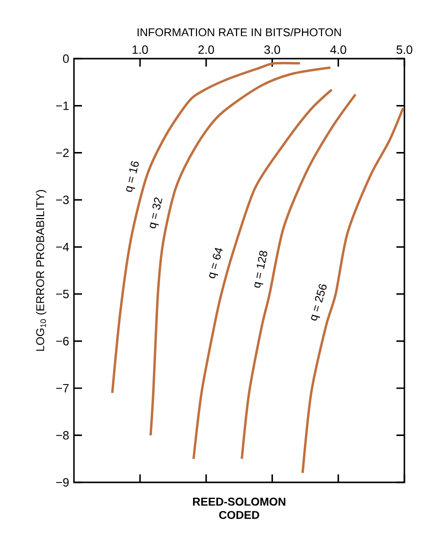  Describe the element at coordinates (206, 49) in the screenshot. I see `x-tick-label: 2.0` at that location.